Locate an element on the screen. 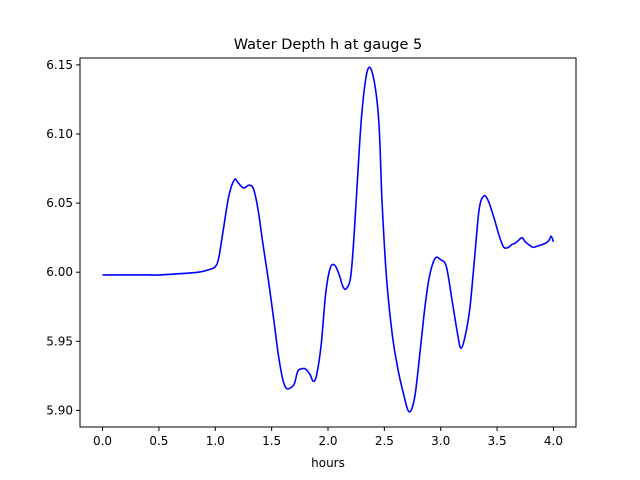  chart-title: Water Depth h at gauge 5 is located at coordinates (328, 45).